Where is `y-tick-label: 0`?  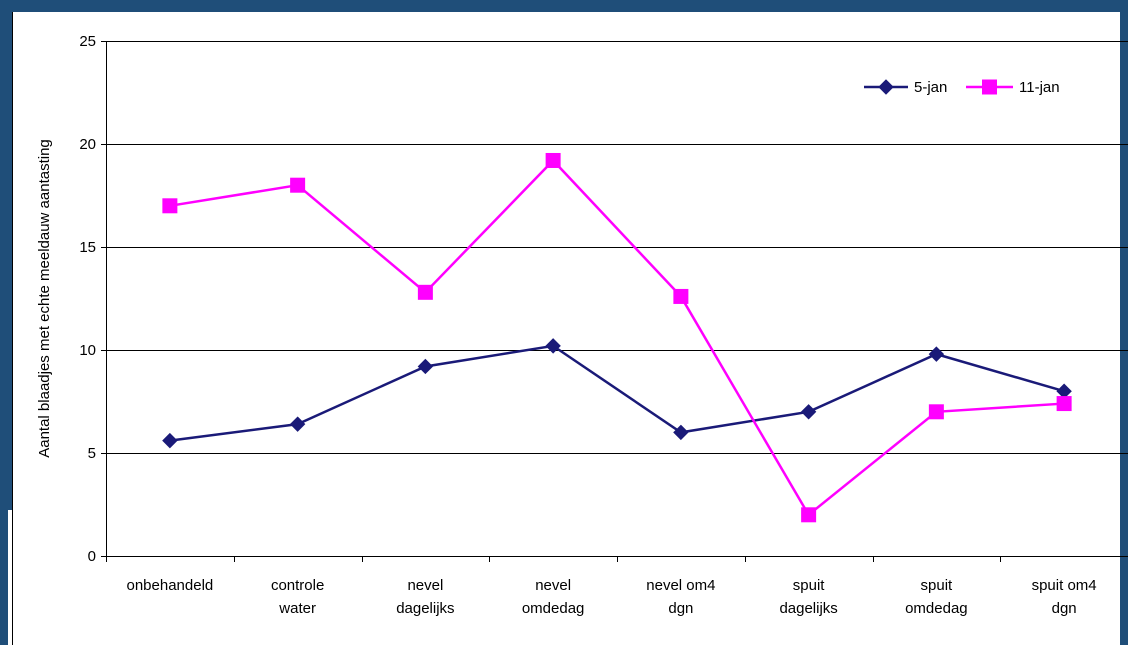 y-tick-label: 0 is located at coordinates (92, 556).